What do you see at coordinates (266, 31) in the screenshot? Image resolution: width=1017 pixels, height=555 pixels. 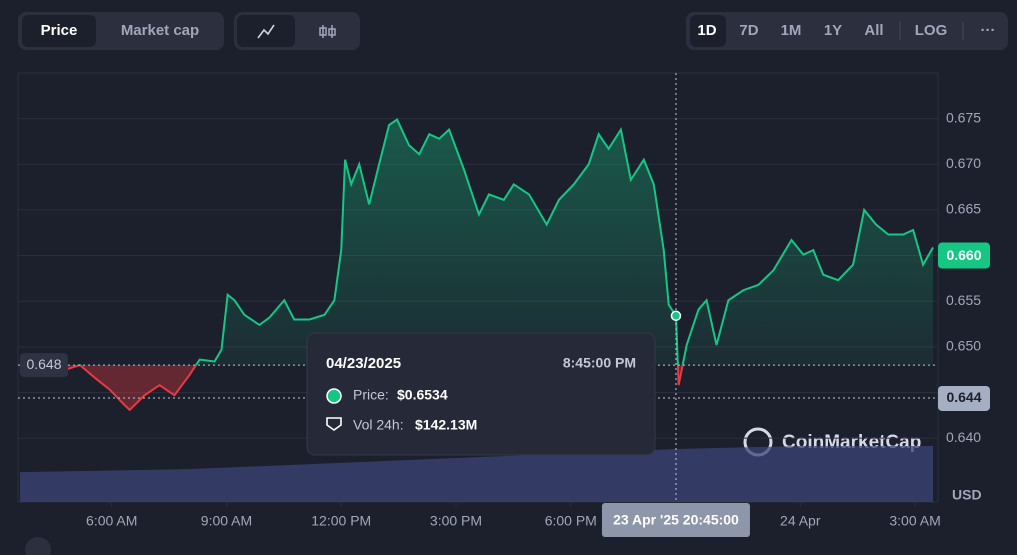 I see `line-icon` at bounding box center [266, 31].